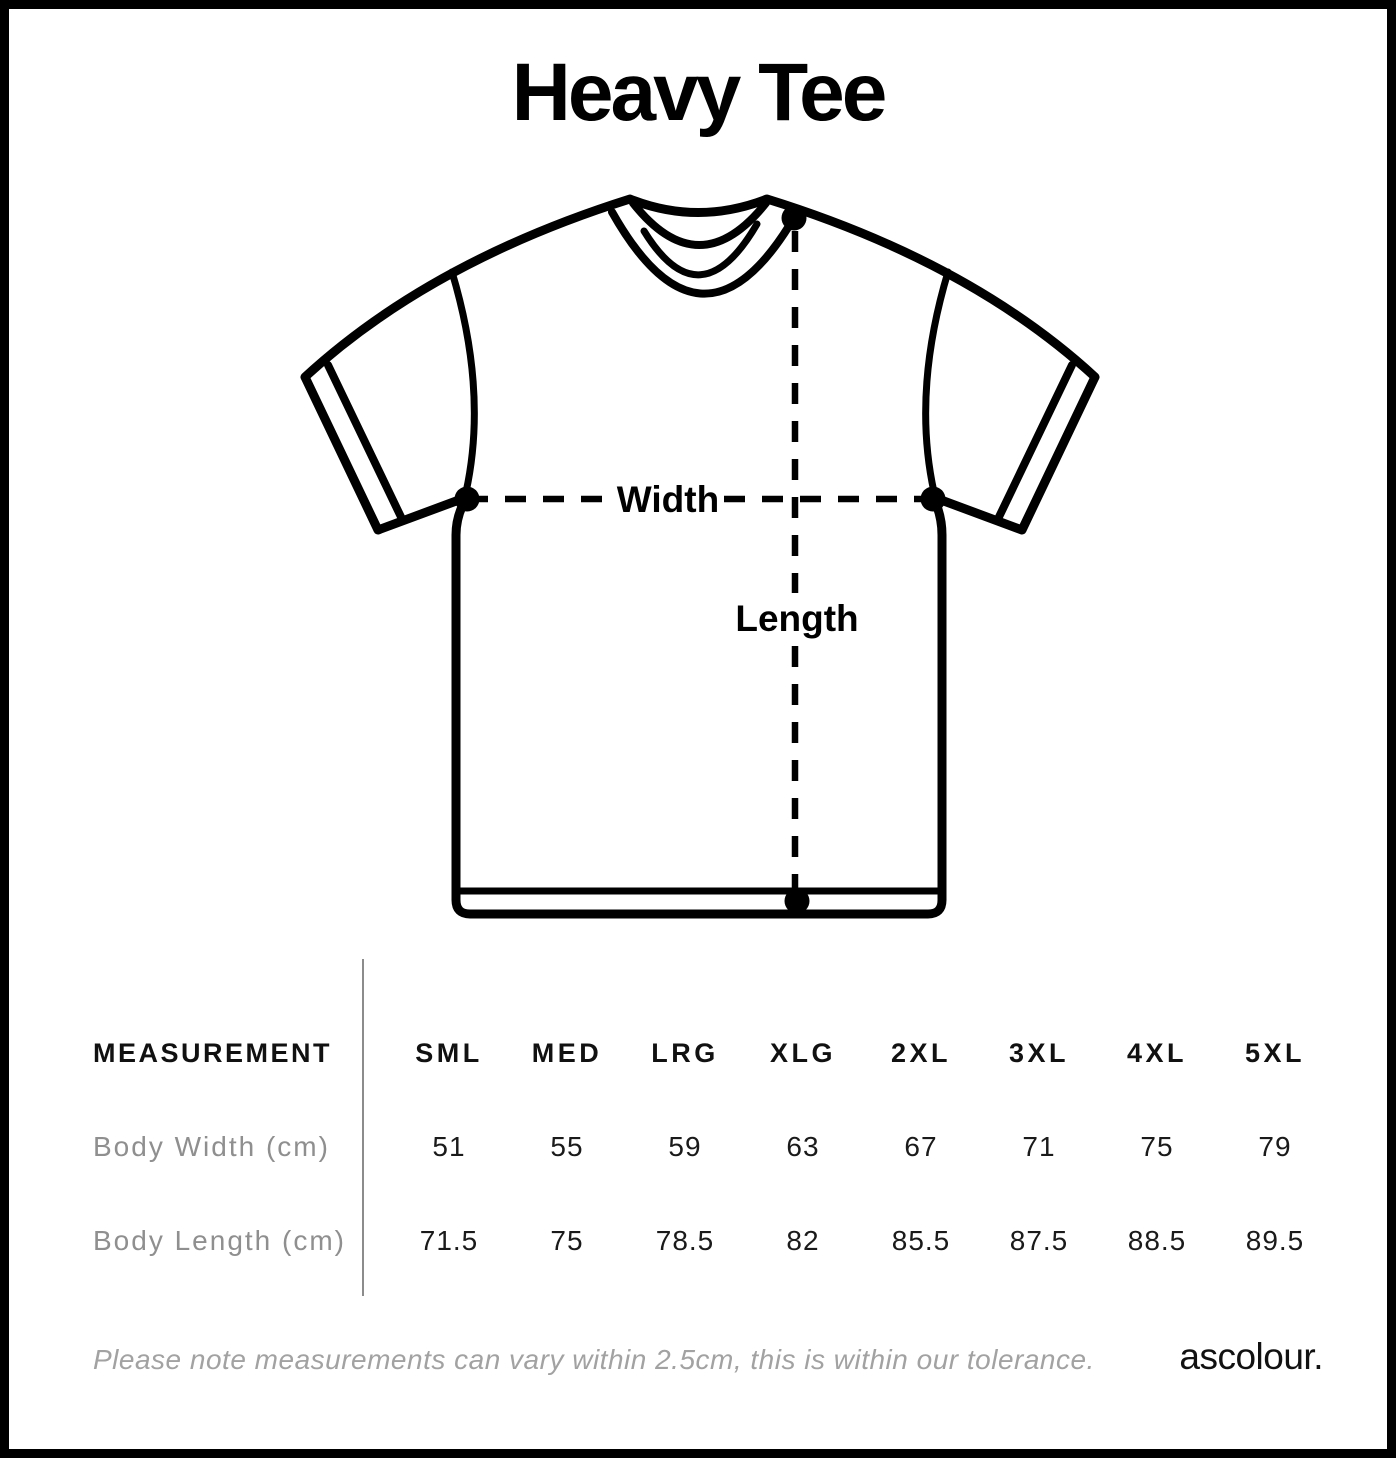 The height and width of the screenshot is (1458, 1396). What do you see at coordinates (1157, 1052) in the screenshot?
I see `column-header-4xl: 4XL` at bounding box center [1157, 1052].